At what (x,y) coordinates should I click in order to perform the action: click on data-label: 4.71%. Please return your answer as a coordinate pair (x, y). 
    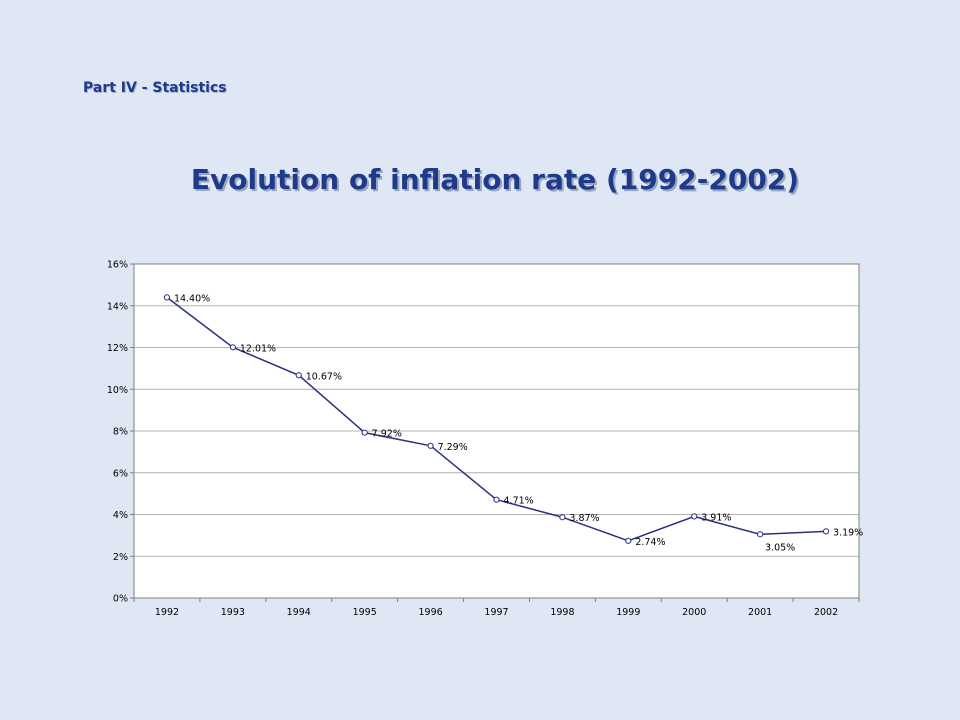
    Looking at the image, I should click on (519, 501).